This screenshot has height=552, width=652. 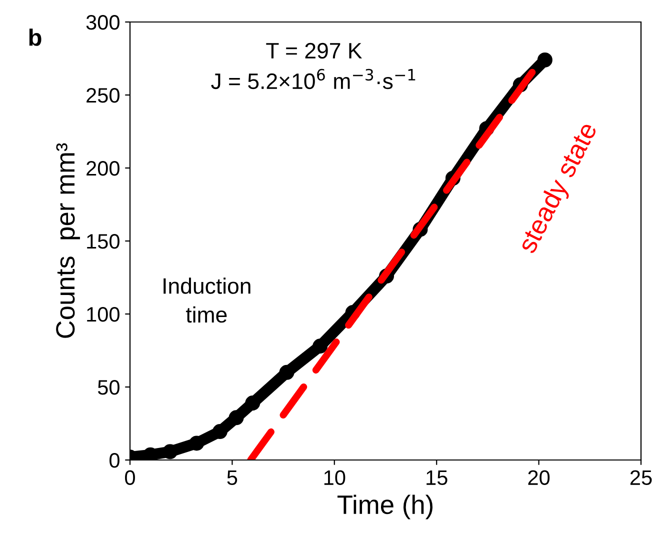 What do you see at coordinates (313, 79) in the screenshot?
I see `annotation: J = 5.2×10$^{6}$ m$^{−3}$·s$^{−1}$` at bounding box center [313, 79].